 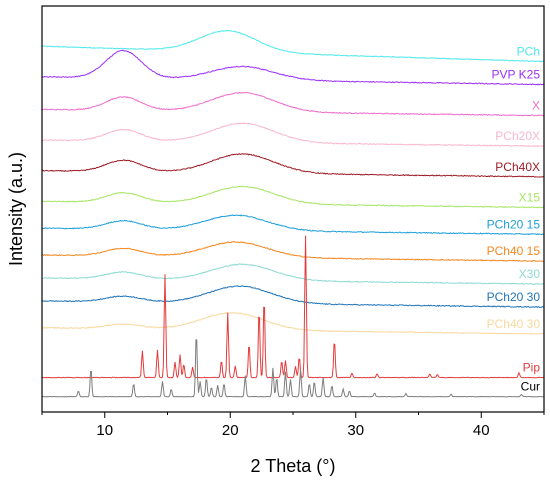 I want to click on series-label: PCh20X, so click(x=517, y=136).